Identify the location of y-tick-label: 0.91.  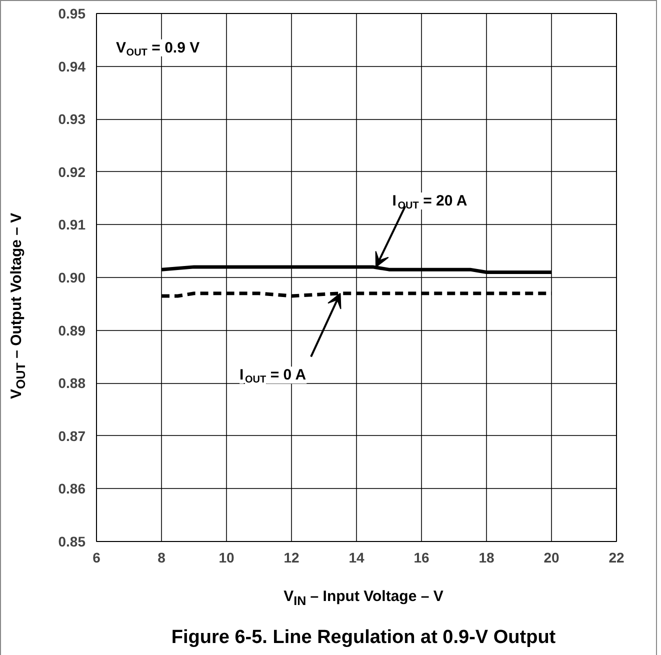
(72, 224).